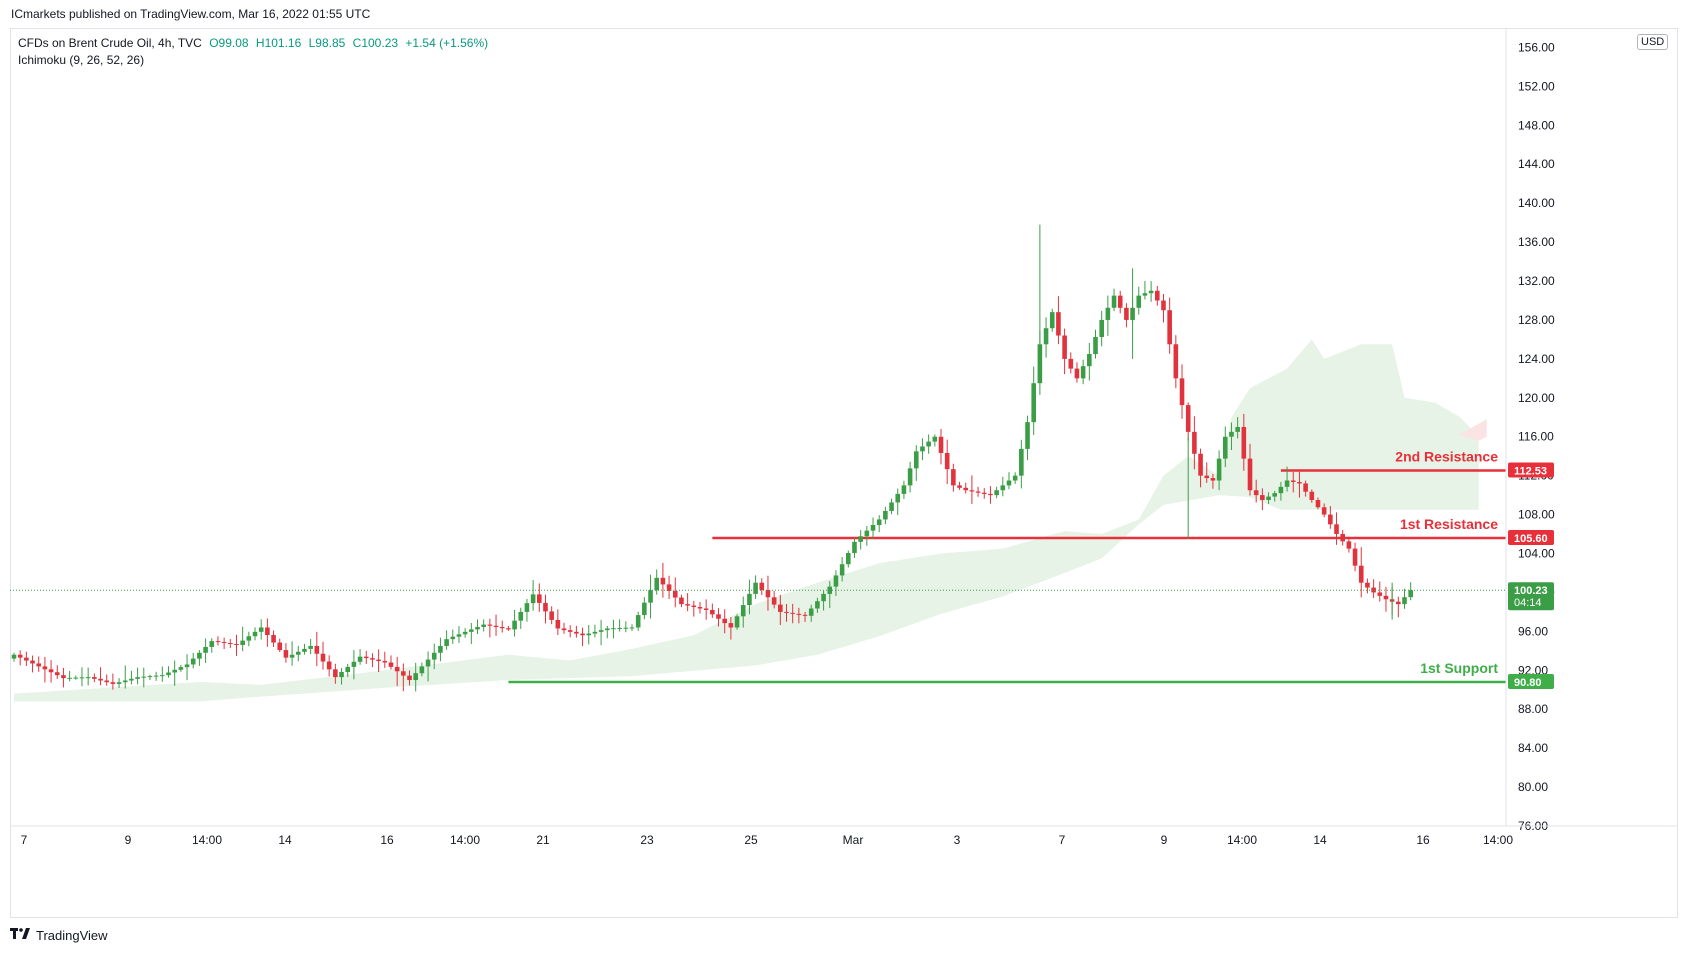  Describe the element at coordinates (1164, 840) in the screenshot. I see `time-tick-label: 9` at that location.